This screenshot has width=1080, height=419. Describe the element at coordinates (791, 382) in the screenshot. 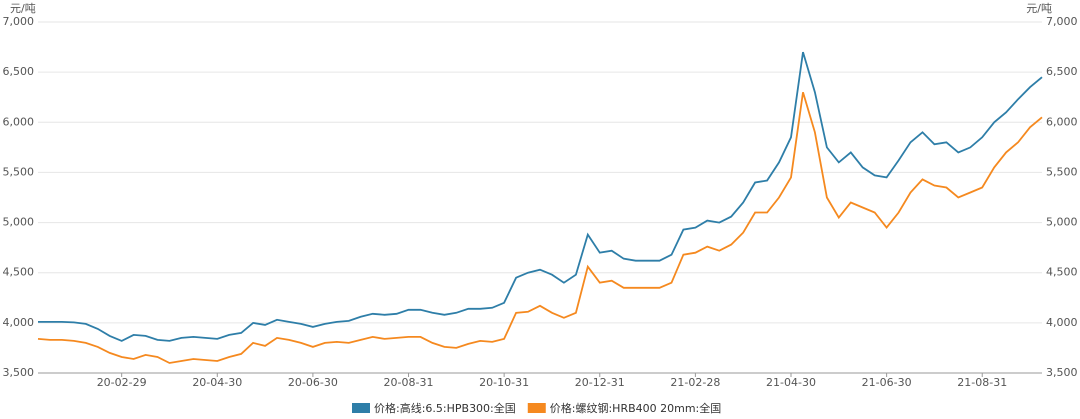

I see `x-tick-label: 21-04-30` at that location.